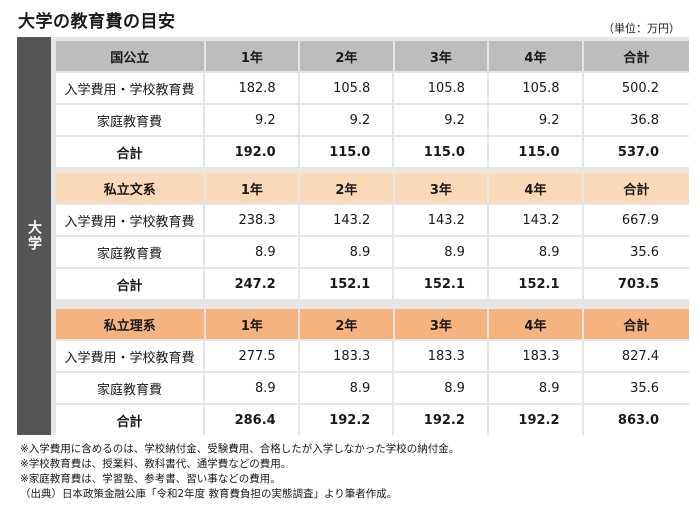 This screenshot has width=700, height=506. I want to click on note-line: （出典）日本政策金融公庫「令和2年度 教育費負担の実態調査」より筆者作成。, so click(209, 494).